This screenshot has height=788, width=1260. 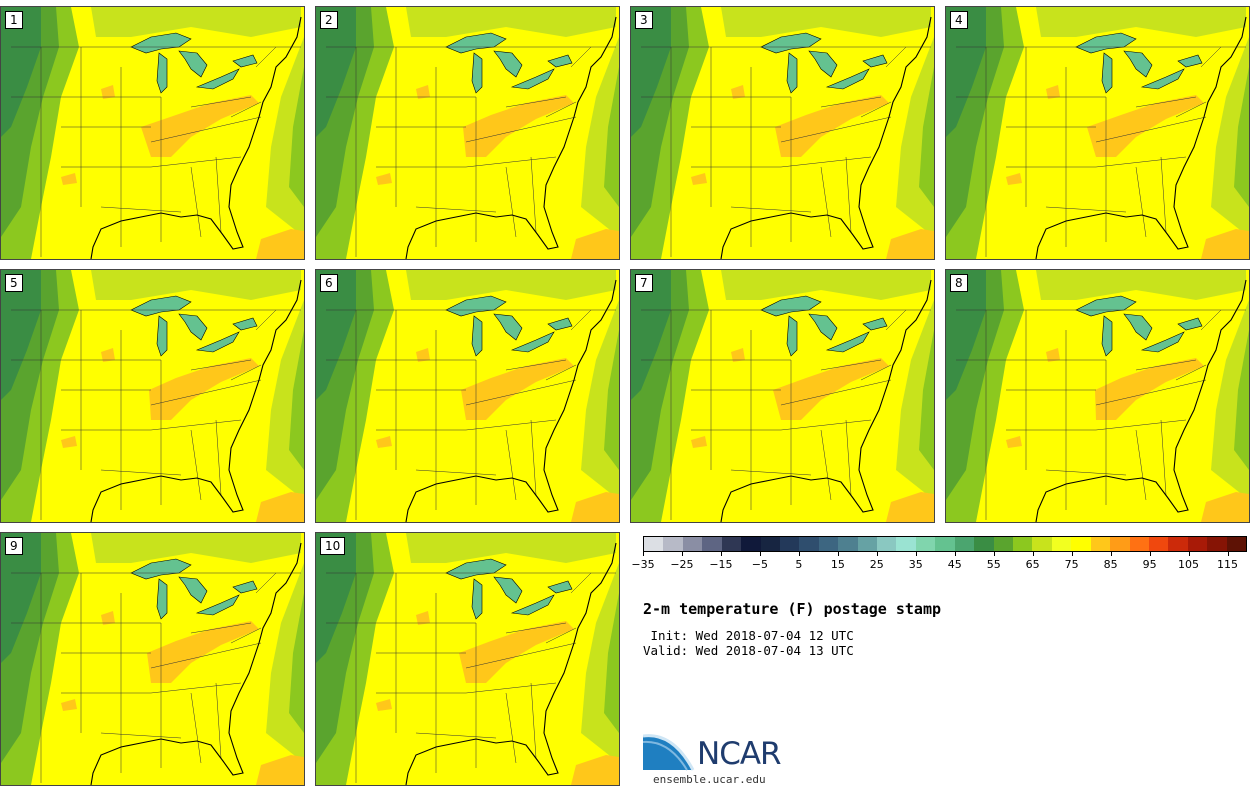 I want to click on map-panel: 5, so click(x=152, y=396).